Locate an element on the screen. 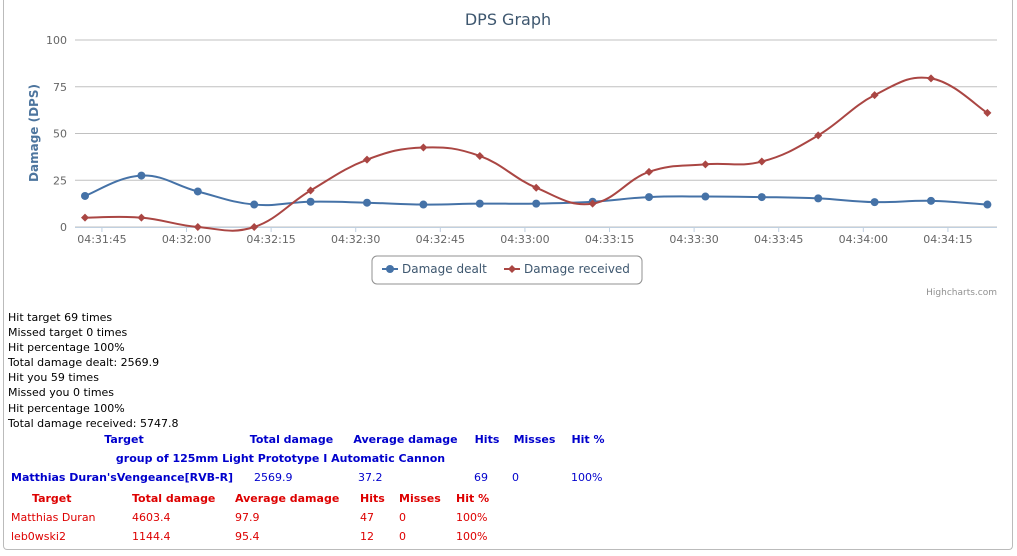 The height and width of the screenshot is (556, 1017). x-tick-label: 04:33:15 is located at coordinates (609, 239).